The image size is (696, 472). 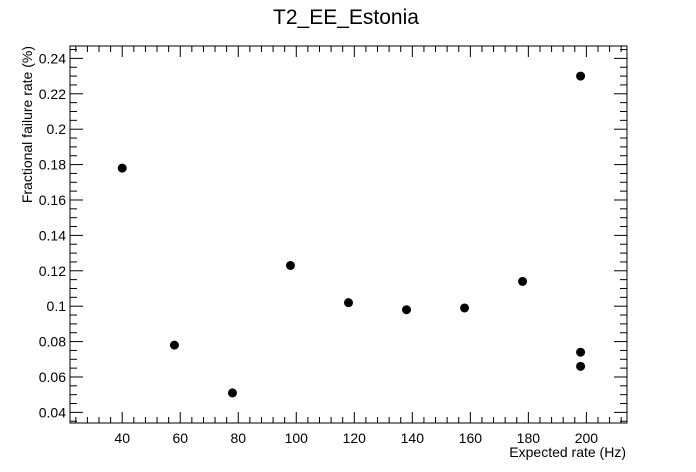 I want to click on y-tick-label: 0.14, so click(x=52, y=235).